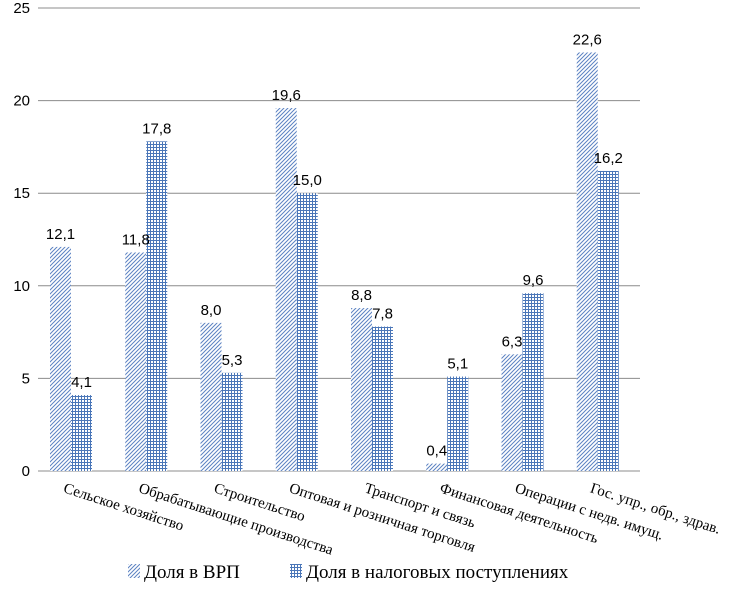 Image resolution: width=742 pixels, height=614 pixels. Describe the element at coordinates (136, 239) in the screenshot. I see `data-label-series1-cat2: 11,8` at that location.